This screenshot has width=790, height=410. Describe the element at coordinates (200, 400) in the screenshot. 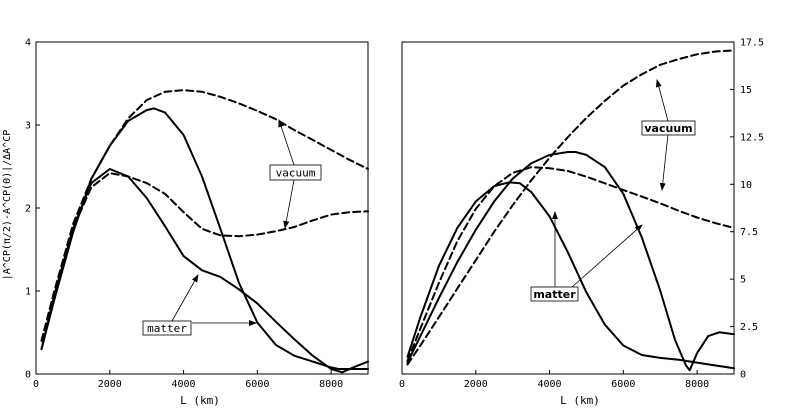

I see `left-x-axis-label: L (km)` at that location.